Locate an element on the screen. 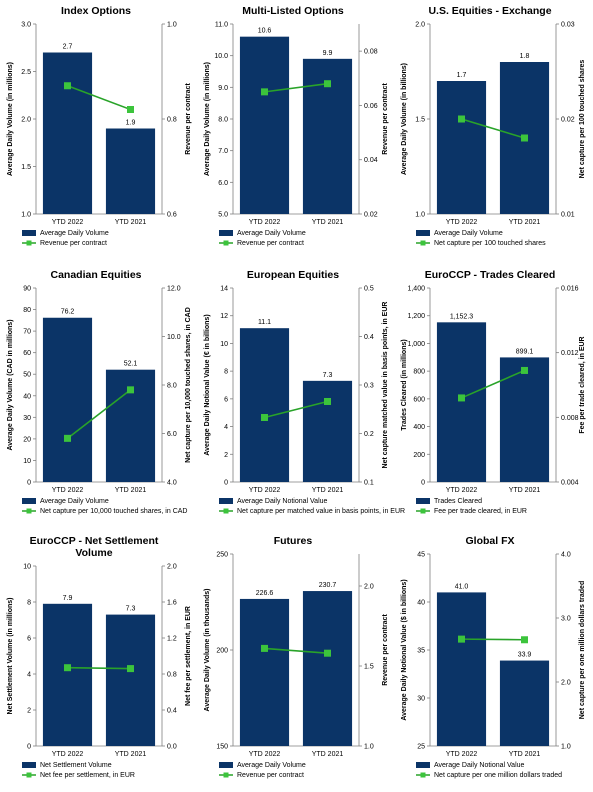 The image size is (593, 792). y-tick-label: 35 is located at coordinates (421, 651).